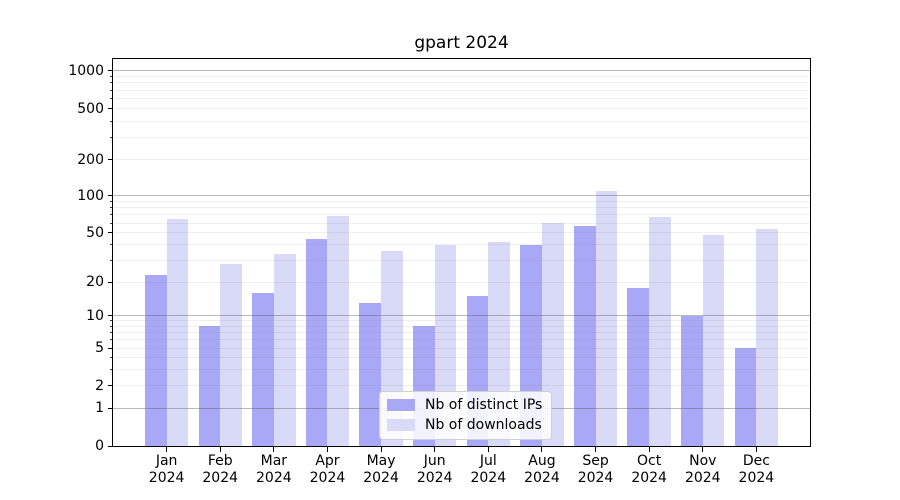 This screenshot has width=900, height=500. I want to click on bar-downloads-apr, so click(338, 330).